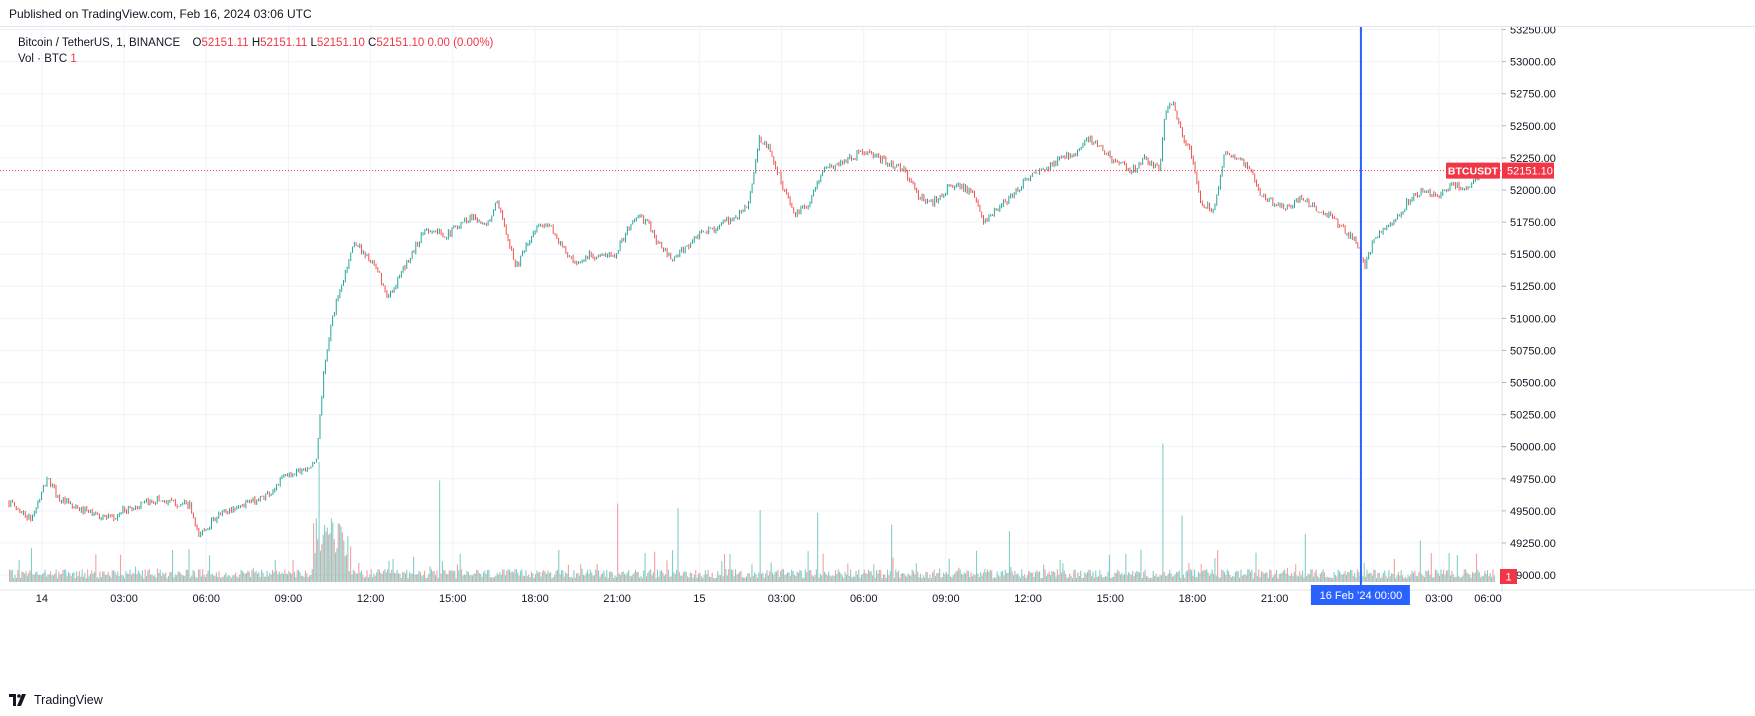  I want to click on volume-badge-label: 1, so click(1508, 578).